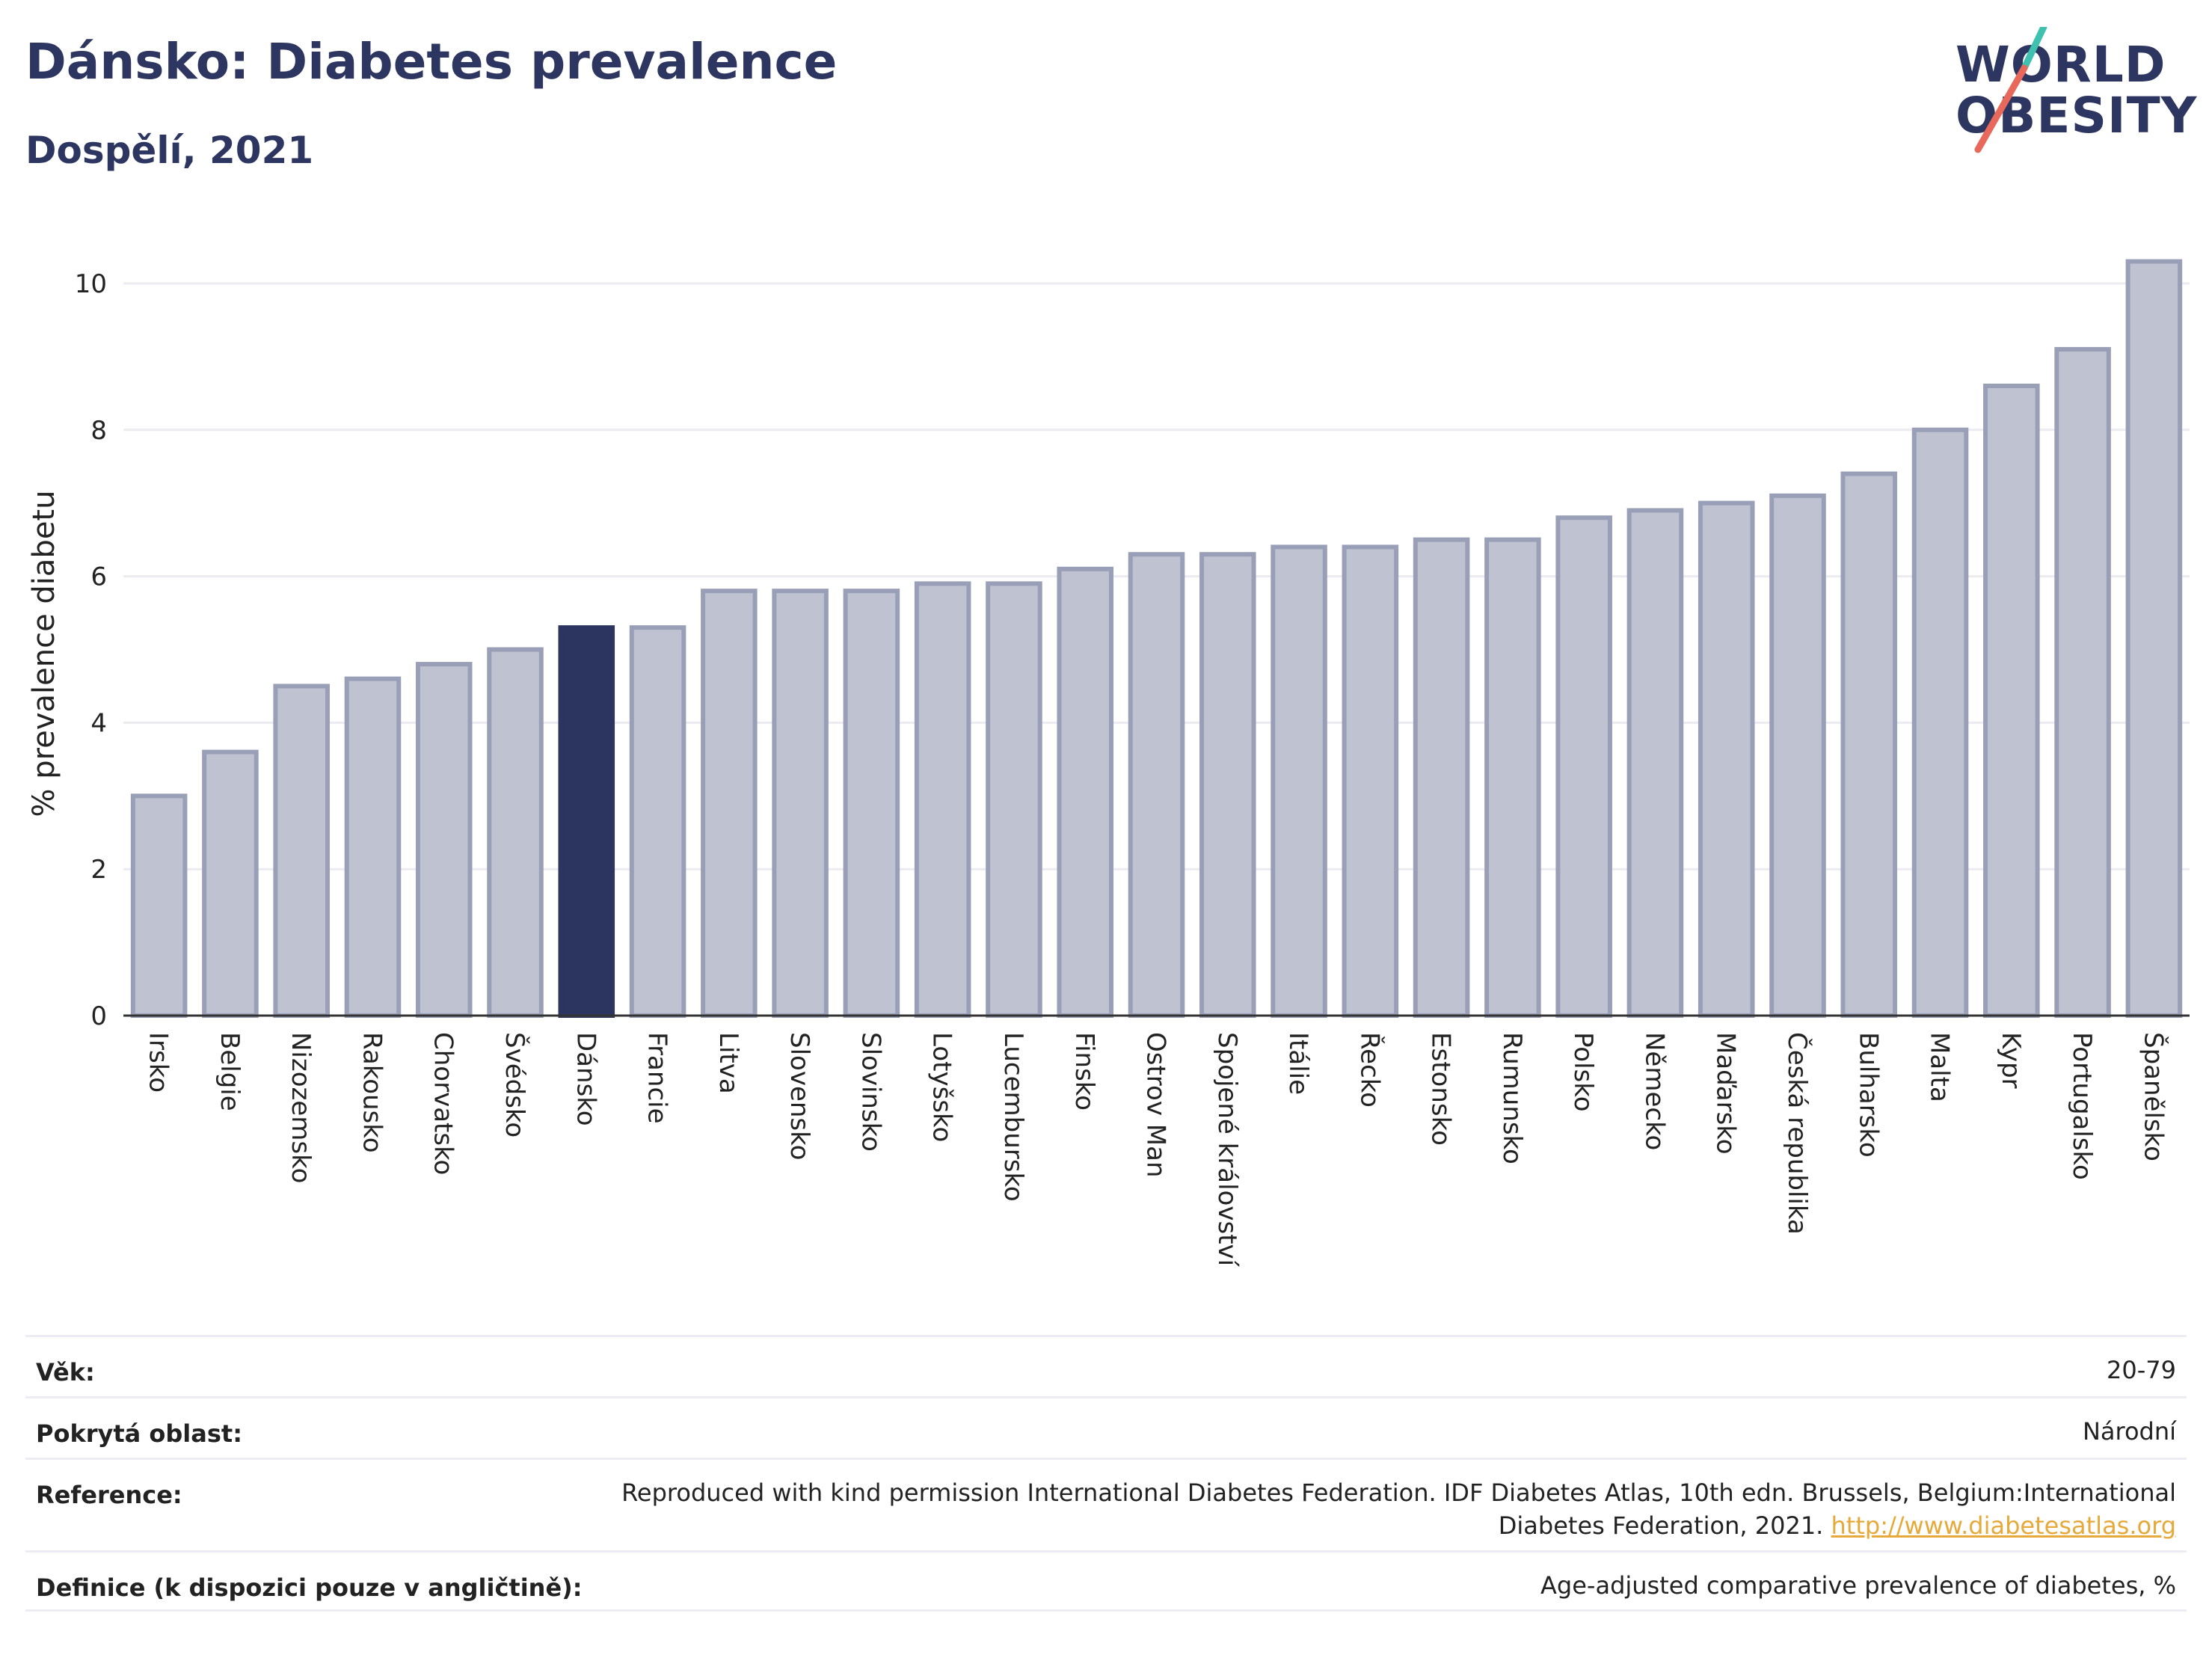 This screenshot has height=1655, width=2212. What do you see at coordinates (1156, 1105) in the screenshot?
I see `x-tick-label: Ostrov Man` at bounding box center [1156, 1105].